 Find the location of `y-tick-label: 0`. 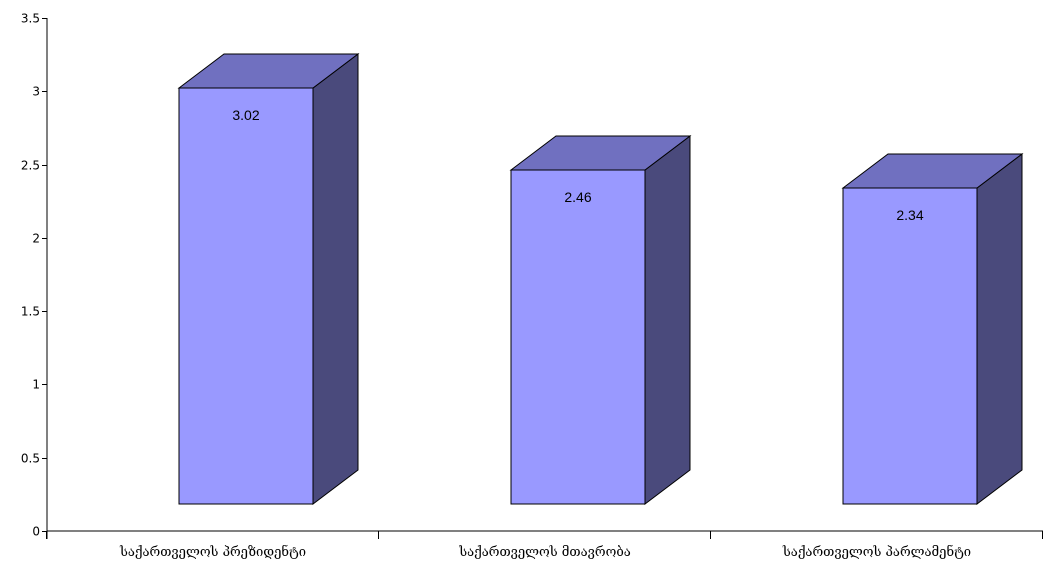

y-tick-label: 0 is located at coordinates (36, 532).